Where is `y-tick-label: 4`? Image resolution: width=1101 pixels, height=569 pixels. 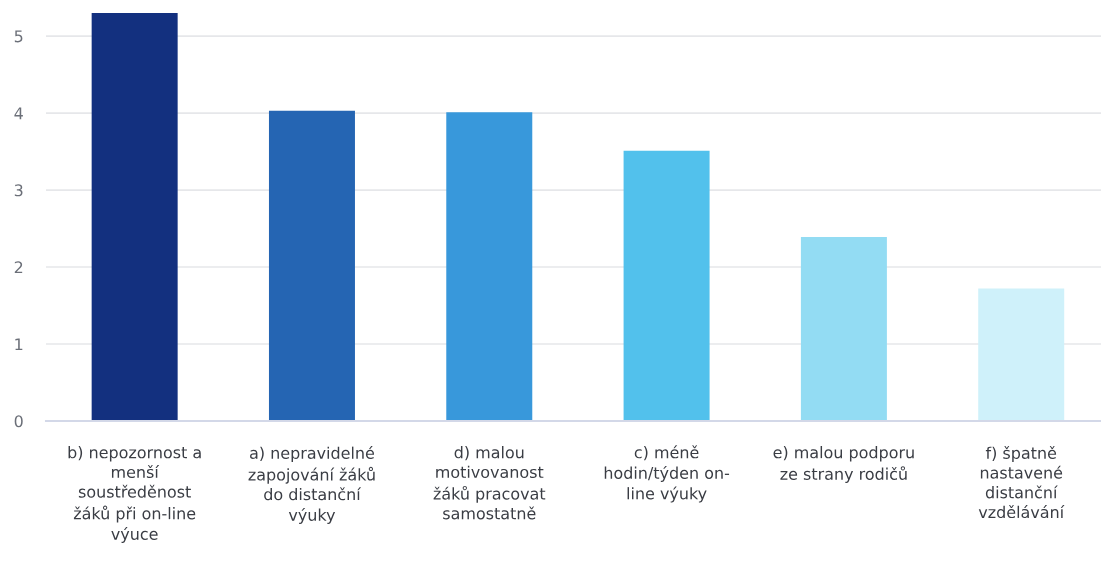 y-tick-label: 4 is located at coordinates (18, 113).